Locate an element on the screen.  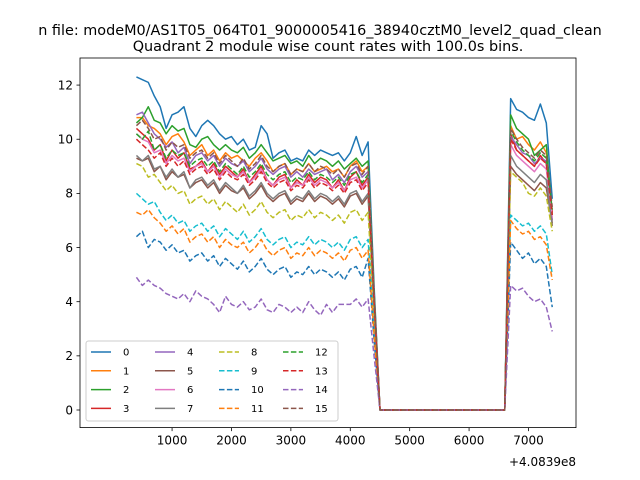
legend-label: 10 is located at coordinates (257, 390).